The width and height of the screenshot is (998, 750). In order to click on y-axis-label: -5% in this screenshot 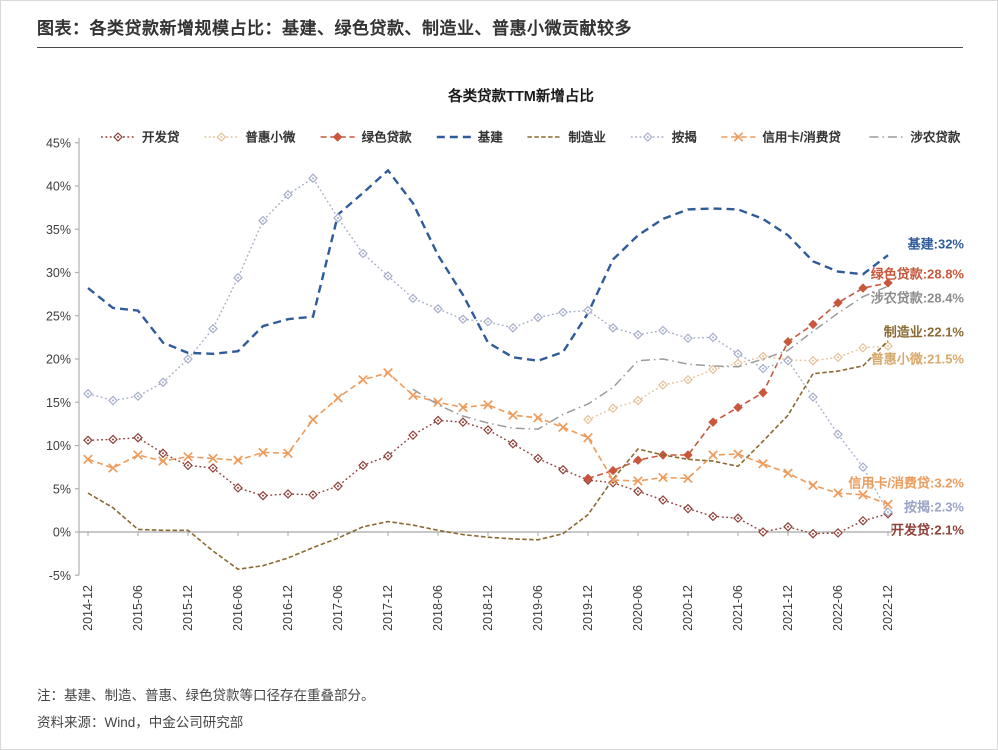, I will do `click(60, 576)`.